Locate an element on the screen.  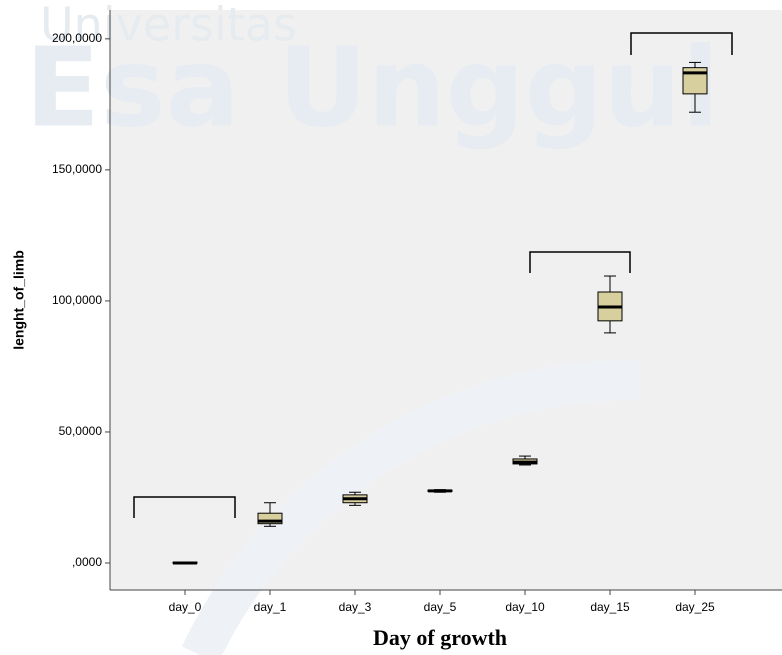
x-tick-label: day_25 is located at coordinates (695, 607).